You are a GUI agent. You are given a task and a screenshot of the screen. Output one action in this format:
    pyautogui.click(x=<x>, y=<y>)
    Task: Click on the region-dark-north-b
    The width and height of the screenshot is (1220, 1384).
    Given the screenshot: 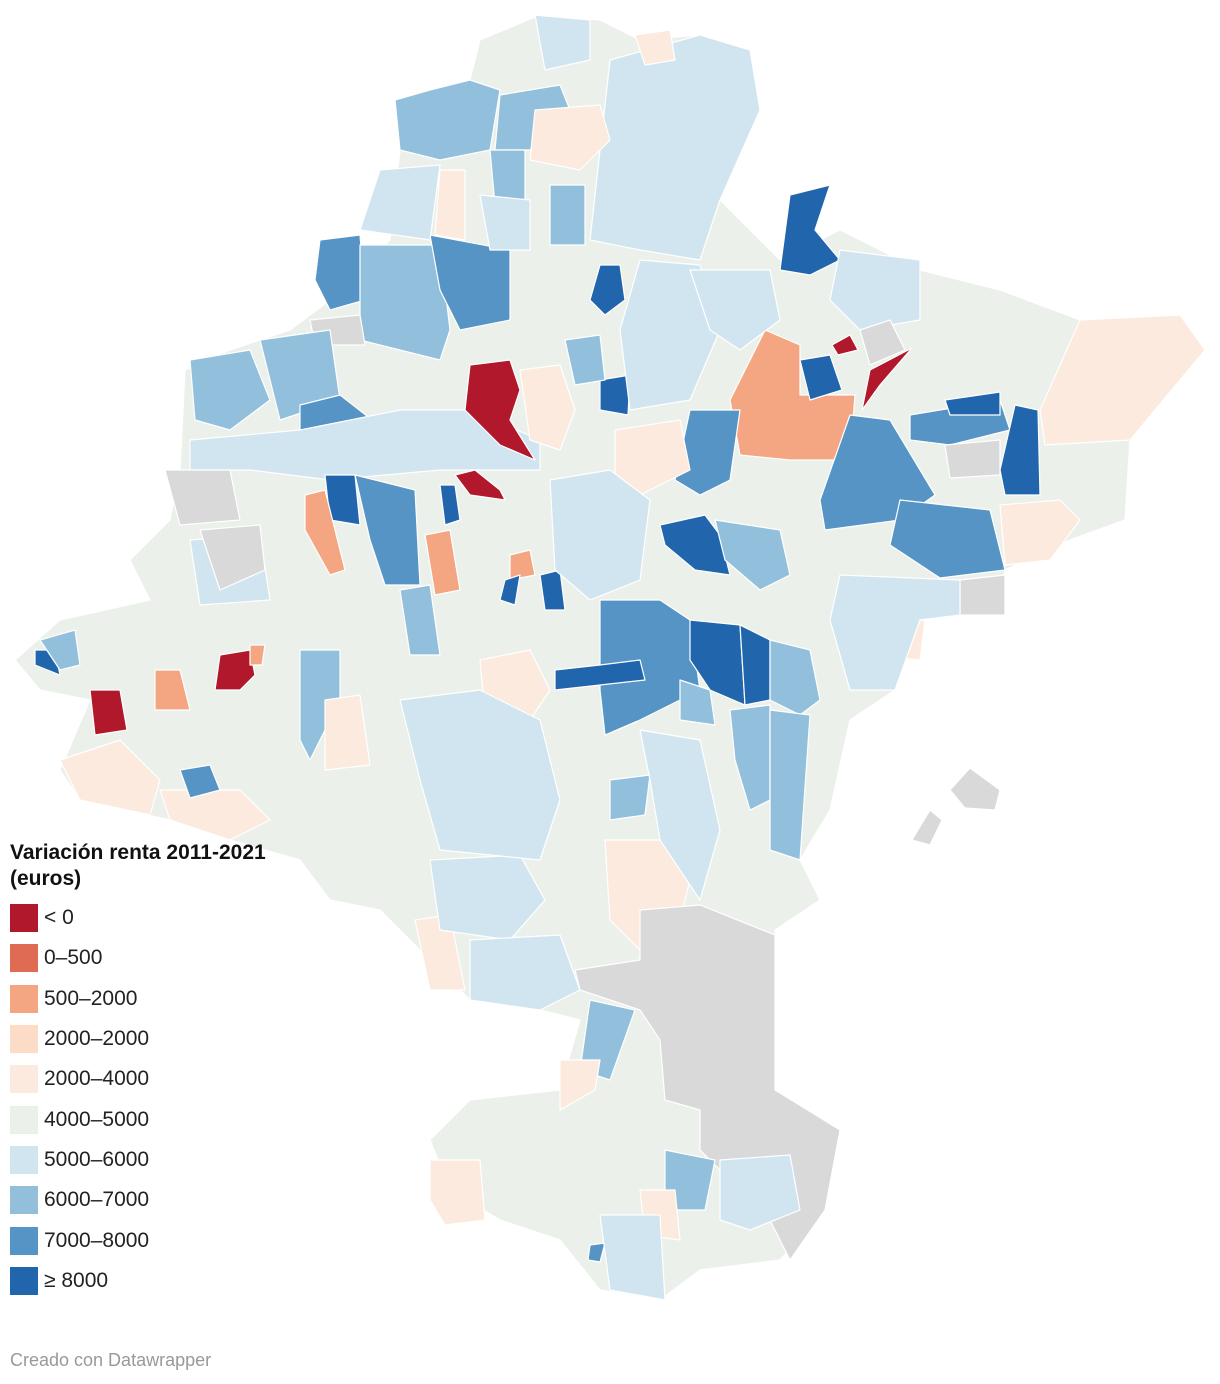 What is the action you would take?
    pyautogui.click(x=615, y=395)
    